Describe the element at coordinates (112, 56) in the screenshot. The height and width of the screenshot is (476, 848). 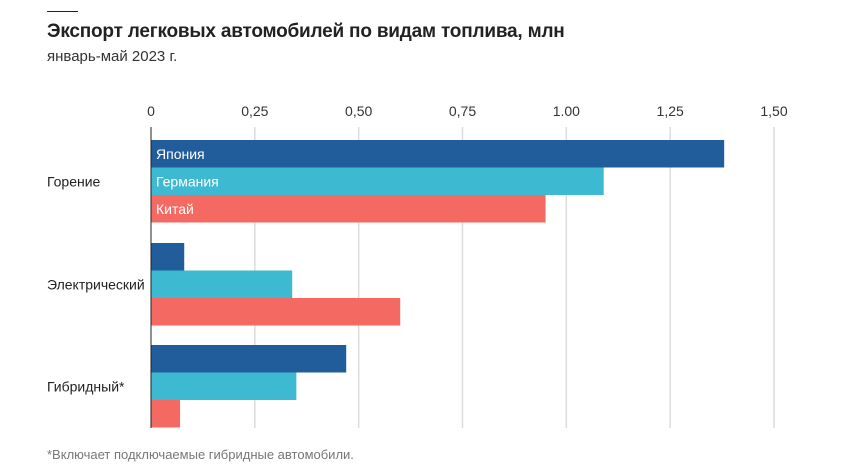
I see `chart-subtitle: январь-май 2023 г.` at that location.